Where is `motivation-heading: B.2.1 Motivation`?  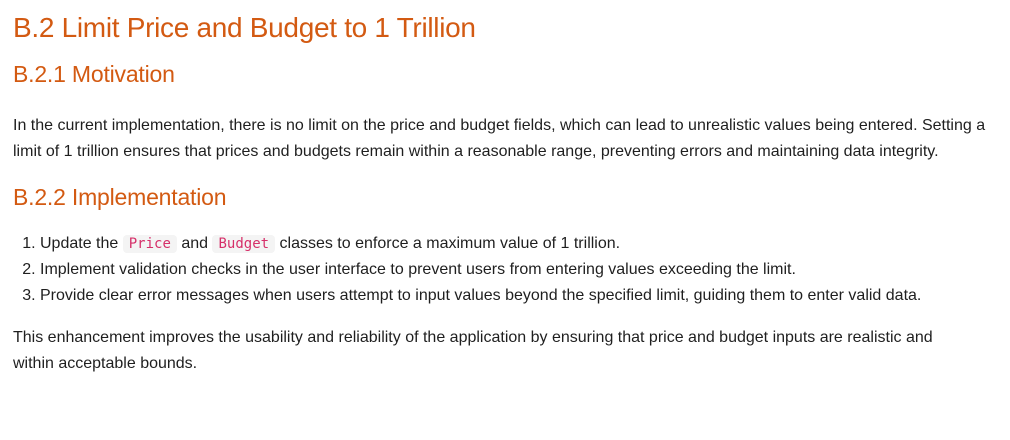
motivation-heading: B.2.1 Motivation is located at coordinates (94, 74).